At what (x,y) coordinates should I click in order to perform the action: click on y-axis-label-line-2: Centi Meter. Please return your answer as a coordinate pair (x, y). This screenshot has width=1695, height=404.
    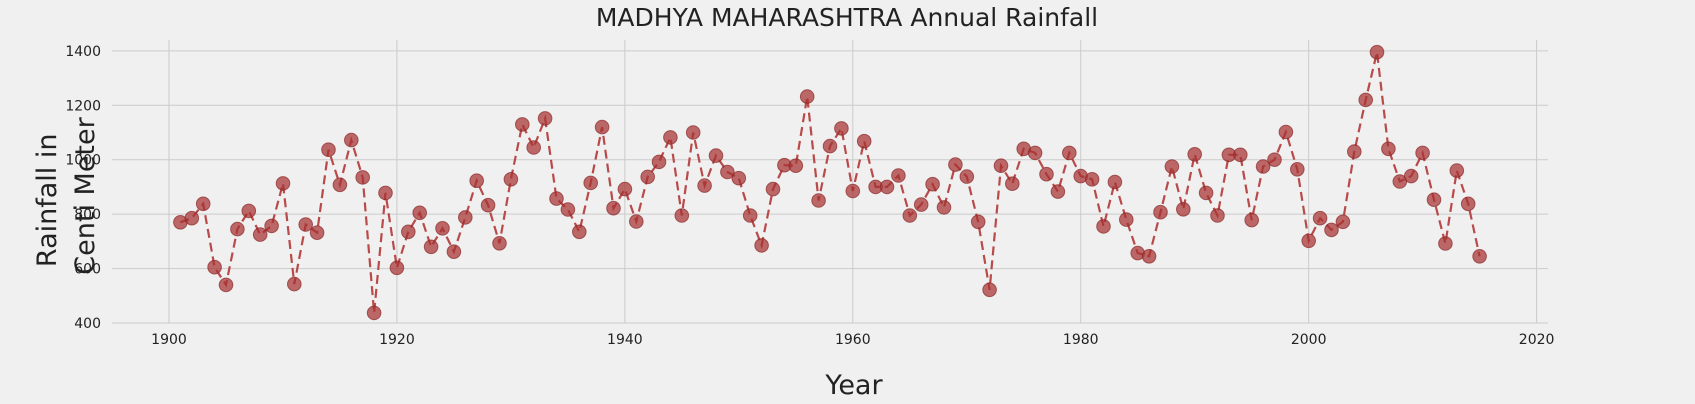
    Looking at the image, I should click on (85, 195).